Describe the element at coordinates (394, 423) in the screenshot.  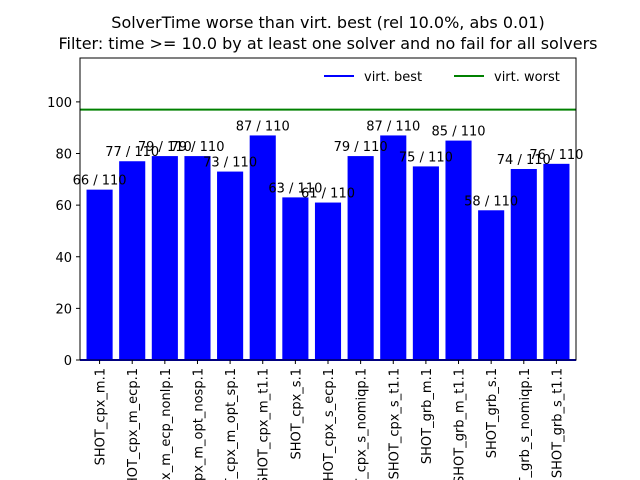
I see `x-tick-label: SHOT_cpx_s_t1.1` at that location.